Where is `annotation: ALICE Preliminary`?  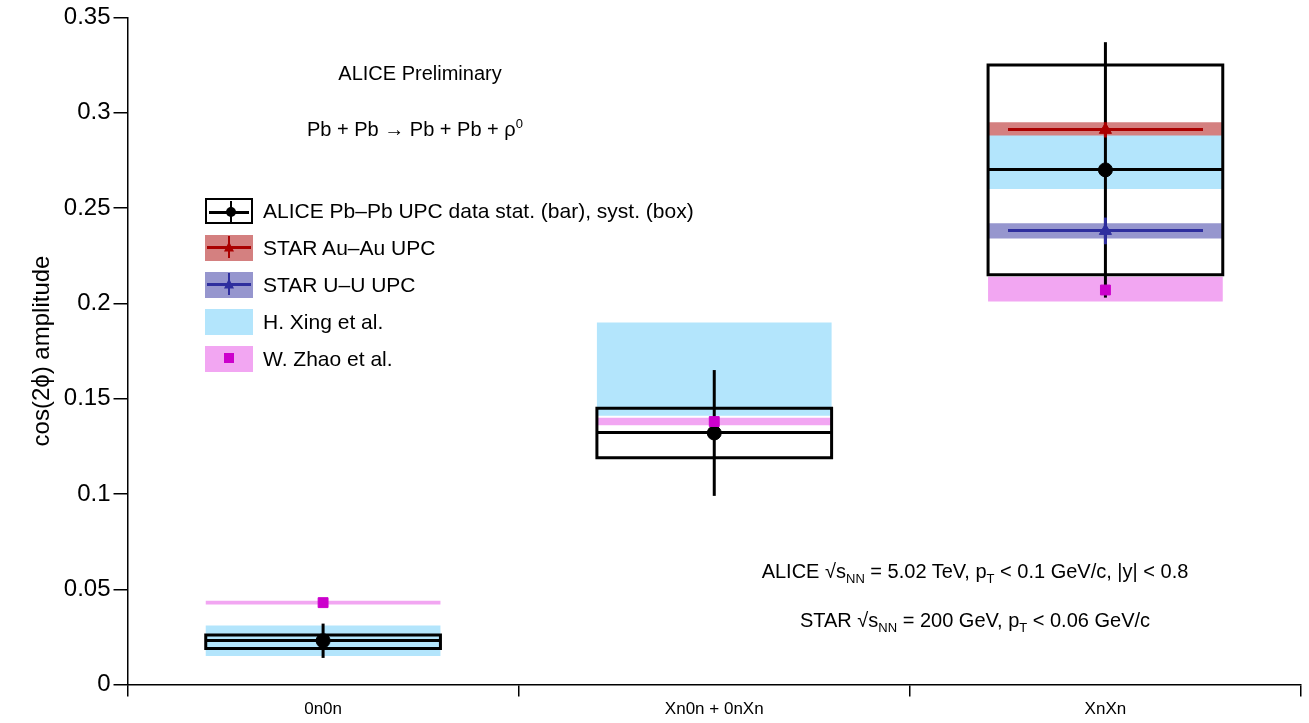 annotation: ALICE Preliminary is located at coordinates (420, 73).